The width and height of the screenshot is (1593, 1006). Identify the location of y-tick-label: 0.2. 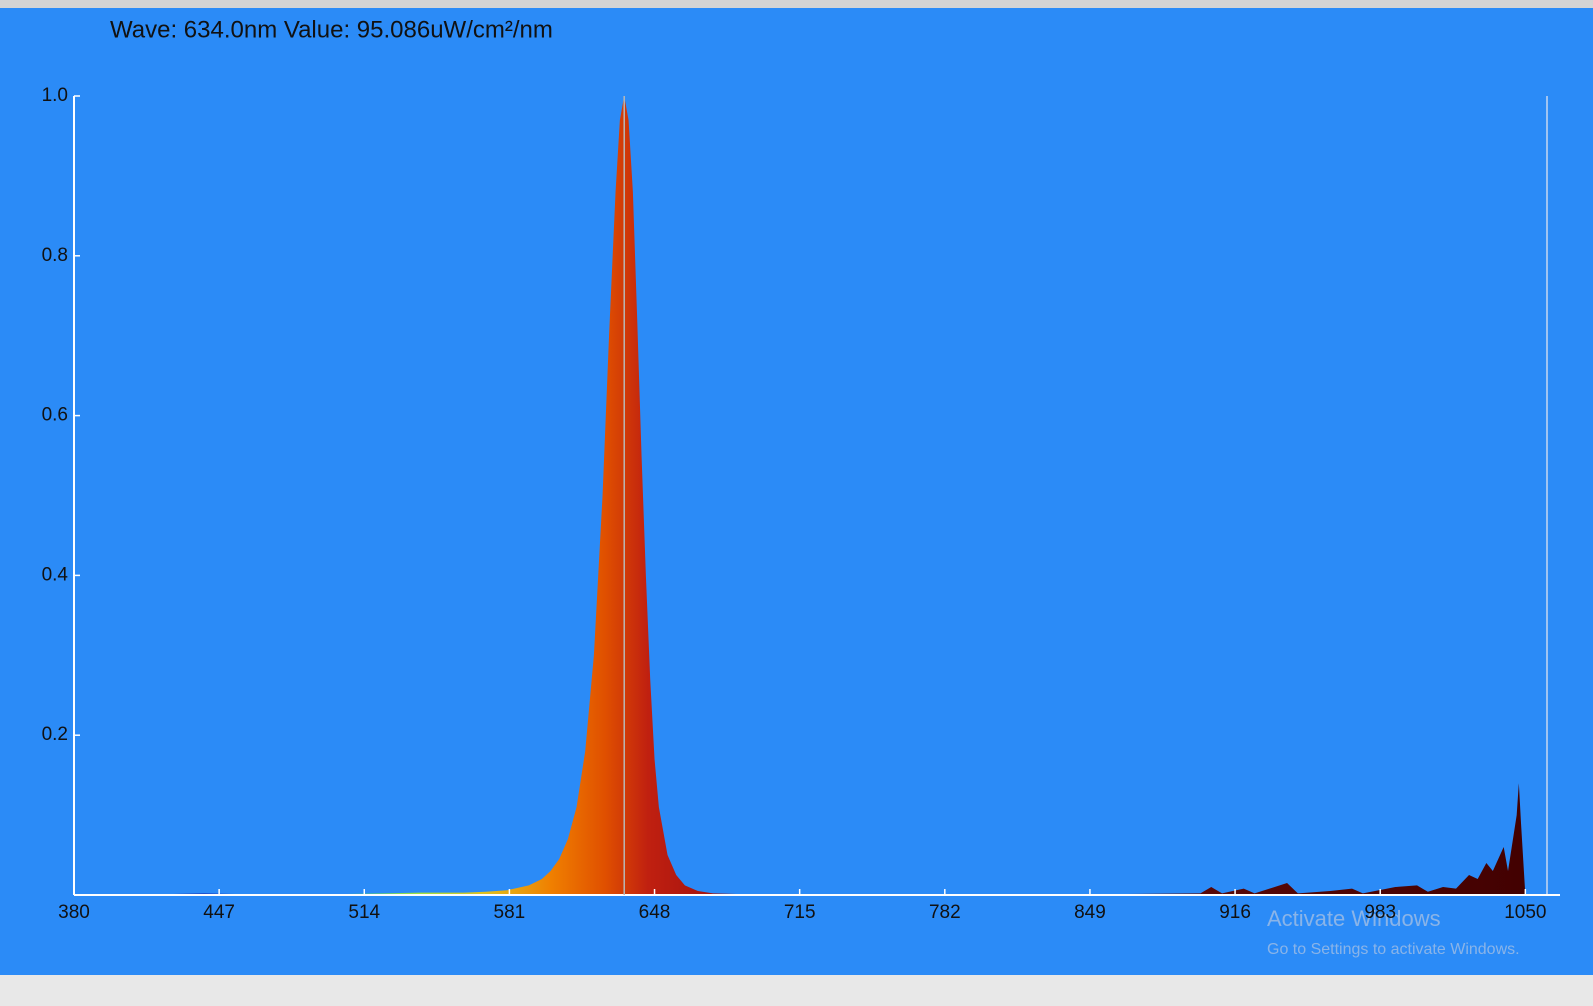
(55, 734).